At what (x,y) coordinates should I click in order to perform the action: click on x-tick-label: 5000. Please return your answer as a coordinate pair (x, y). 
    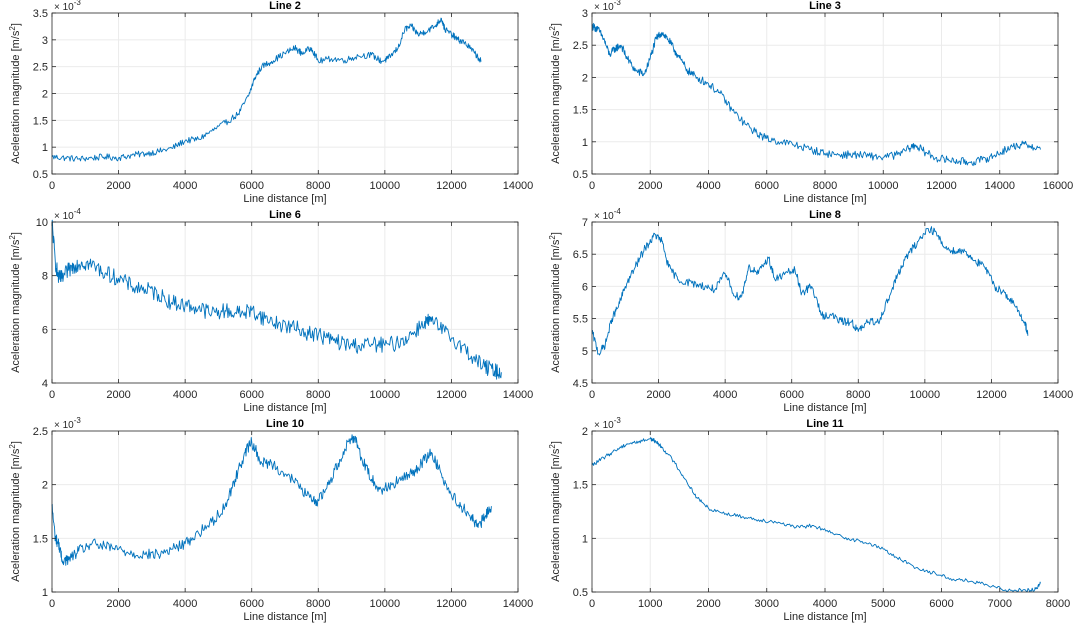
    Looking at the image, I should click on (883, 604).